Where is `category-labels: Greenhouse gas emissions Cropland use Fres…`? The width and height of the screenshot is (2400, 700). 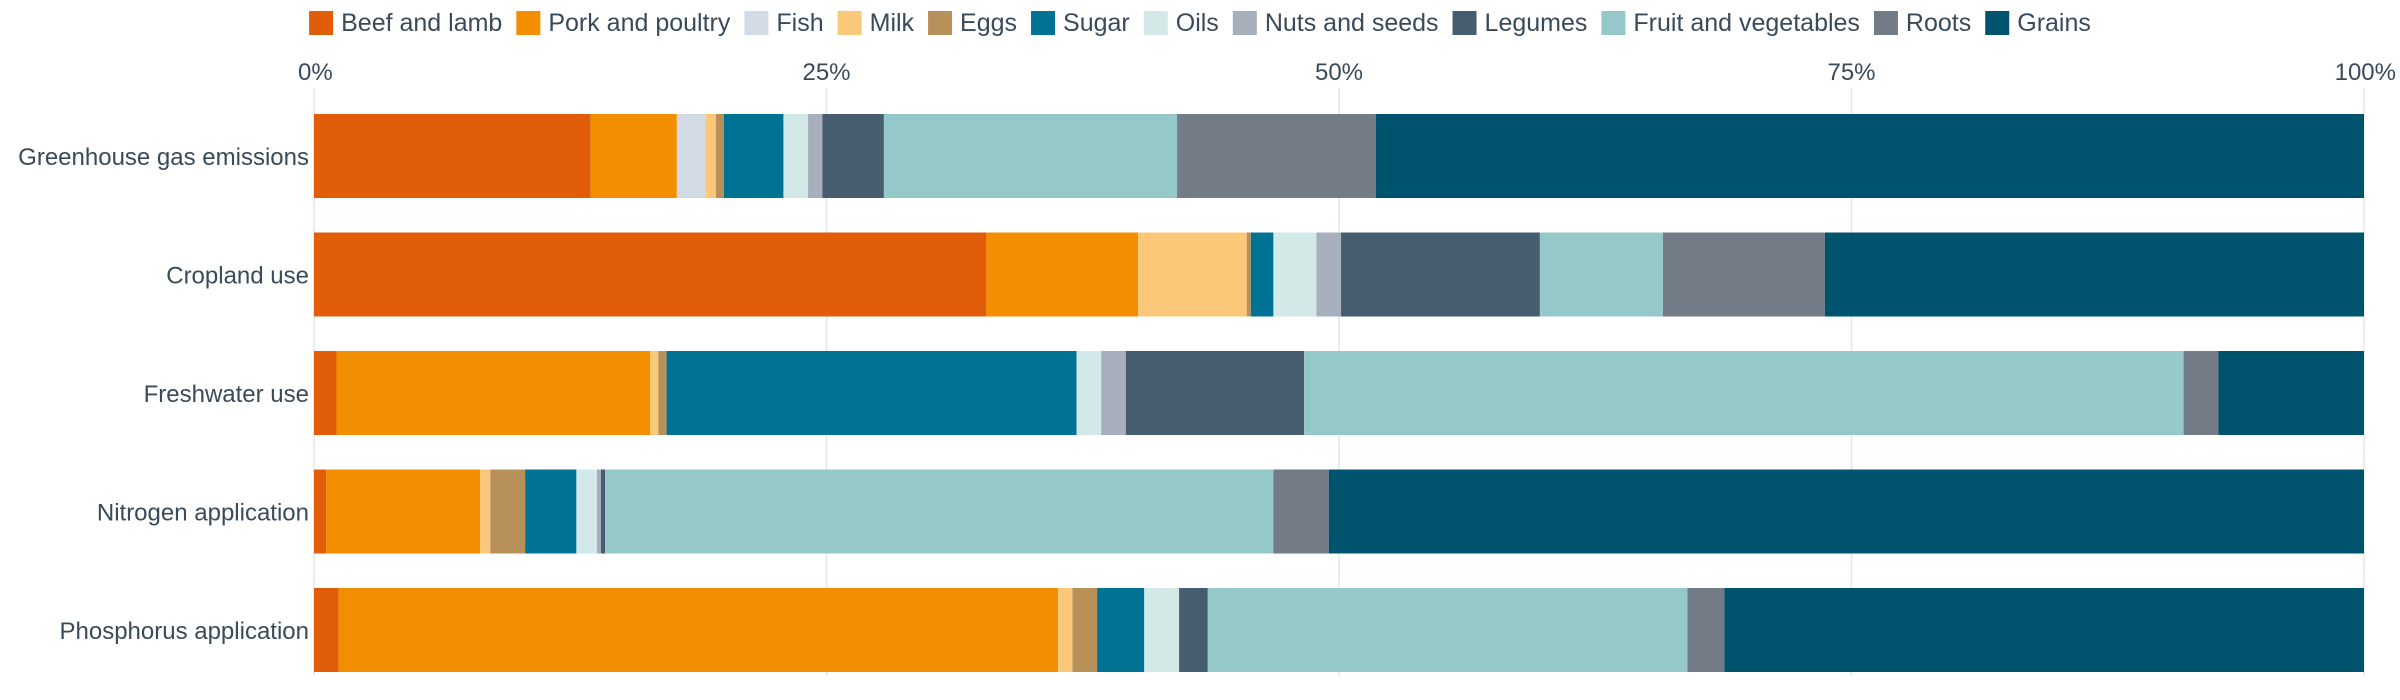
category-labels: Greenhouse gas emissions Cropland use Fres… is located at coordinates (163, 394).